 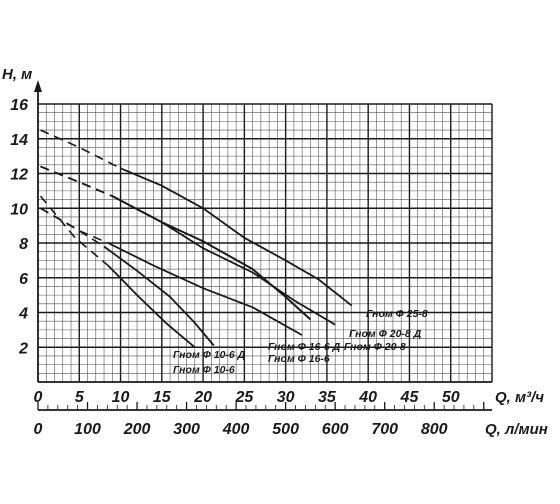 I want to click on series-0-solid, so click(x=151, y=306).